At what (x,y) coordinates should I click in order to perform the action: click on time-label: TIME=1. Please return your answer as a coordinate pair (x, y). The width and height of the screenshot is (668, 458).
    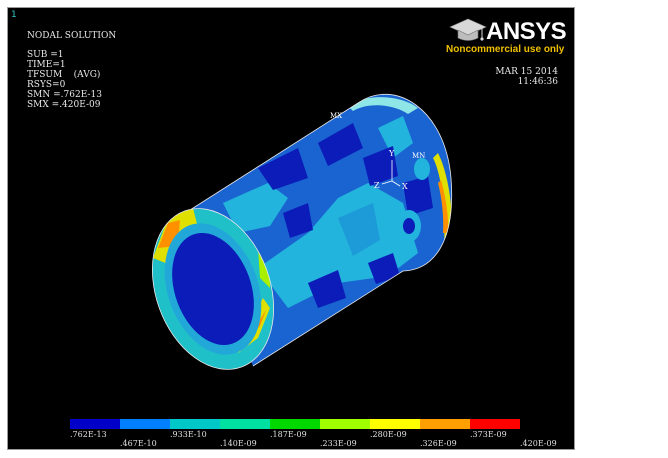
    Looking at the image, I should click on (46, 65).